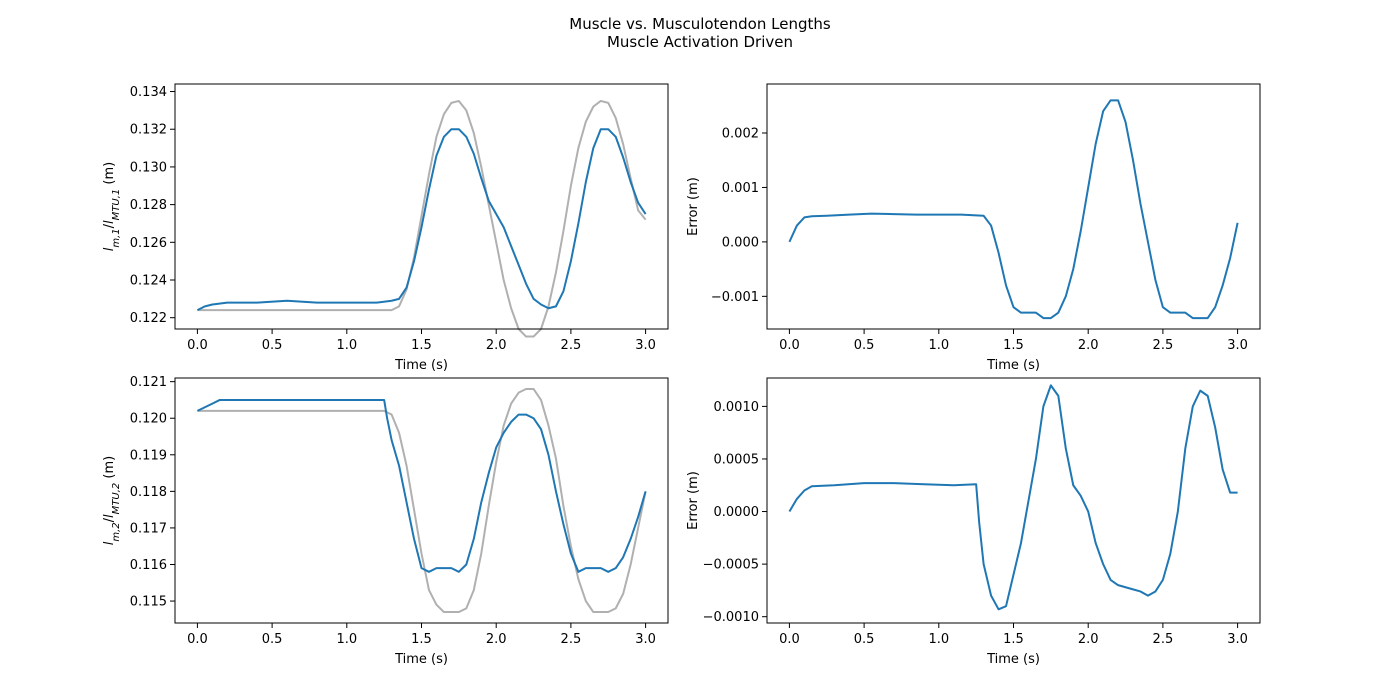 The image size is (1400, 700). Describe the element at coordinates (740, 134) in the screenshot. I see `y-tick-label: 0.002` at that location.